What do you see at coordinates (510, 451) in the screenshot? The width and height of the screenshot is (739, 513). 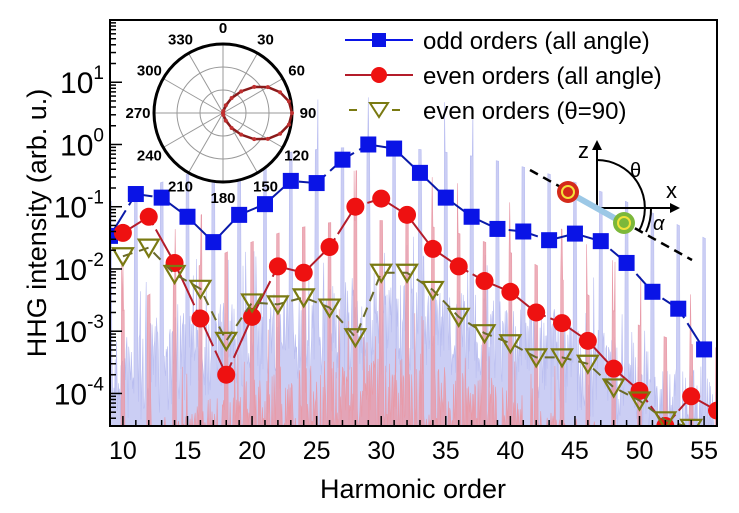 I see `x-tick-label: 40` at bounding box center [510, 451].